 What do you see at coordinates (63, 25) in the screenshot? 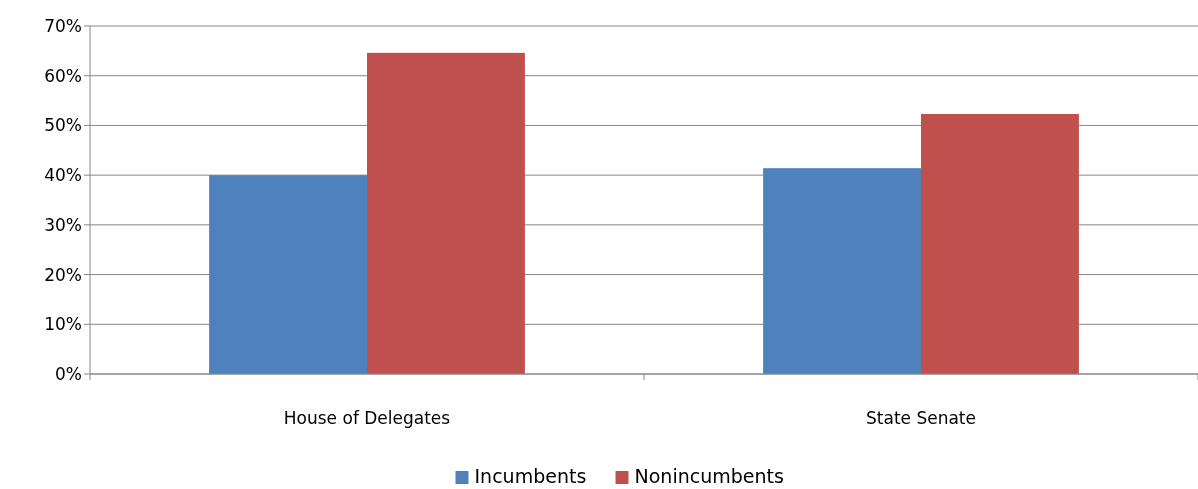
I see `y-tick-label: 70%` at bounding box center [63, 25].